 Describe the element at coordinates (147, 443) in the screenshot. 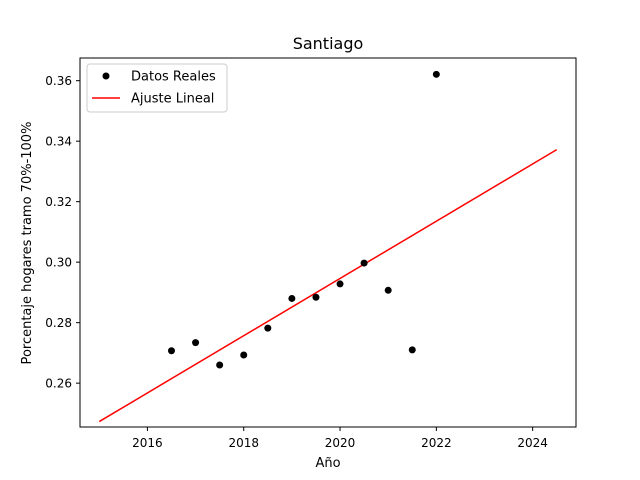

I see `x-tick-label: 2016` at that location.